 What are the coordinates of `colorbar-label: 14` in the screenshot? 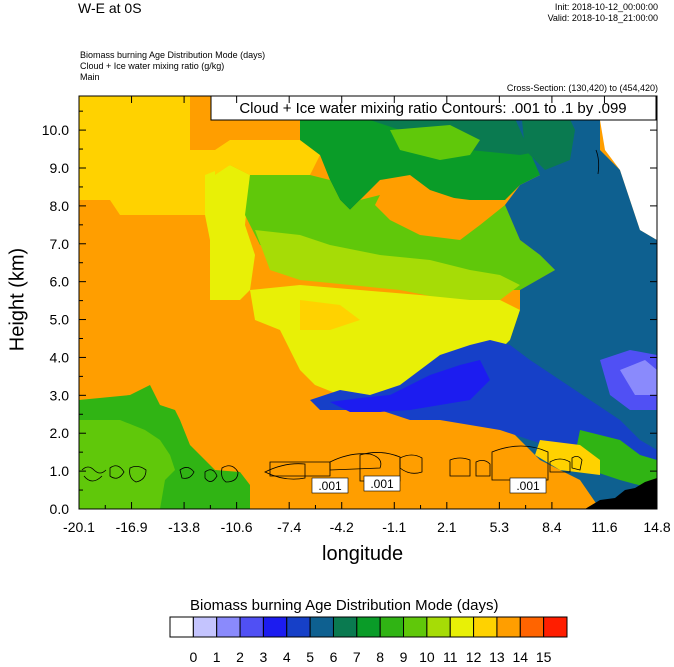 It's located at (521, 657).